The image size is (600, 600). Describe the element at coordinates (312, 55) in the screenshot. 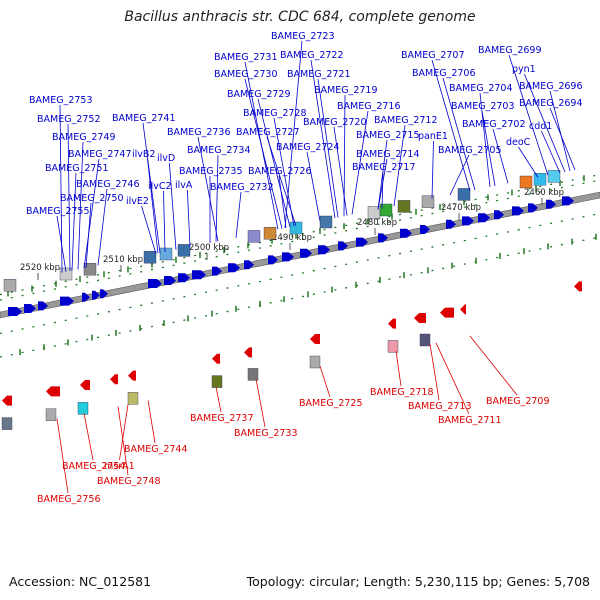

I see `forward-gene-label: BAMEG_2722` at that location.